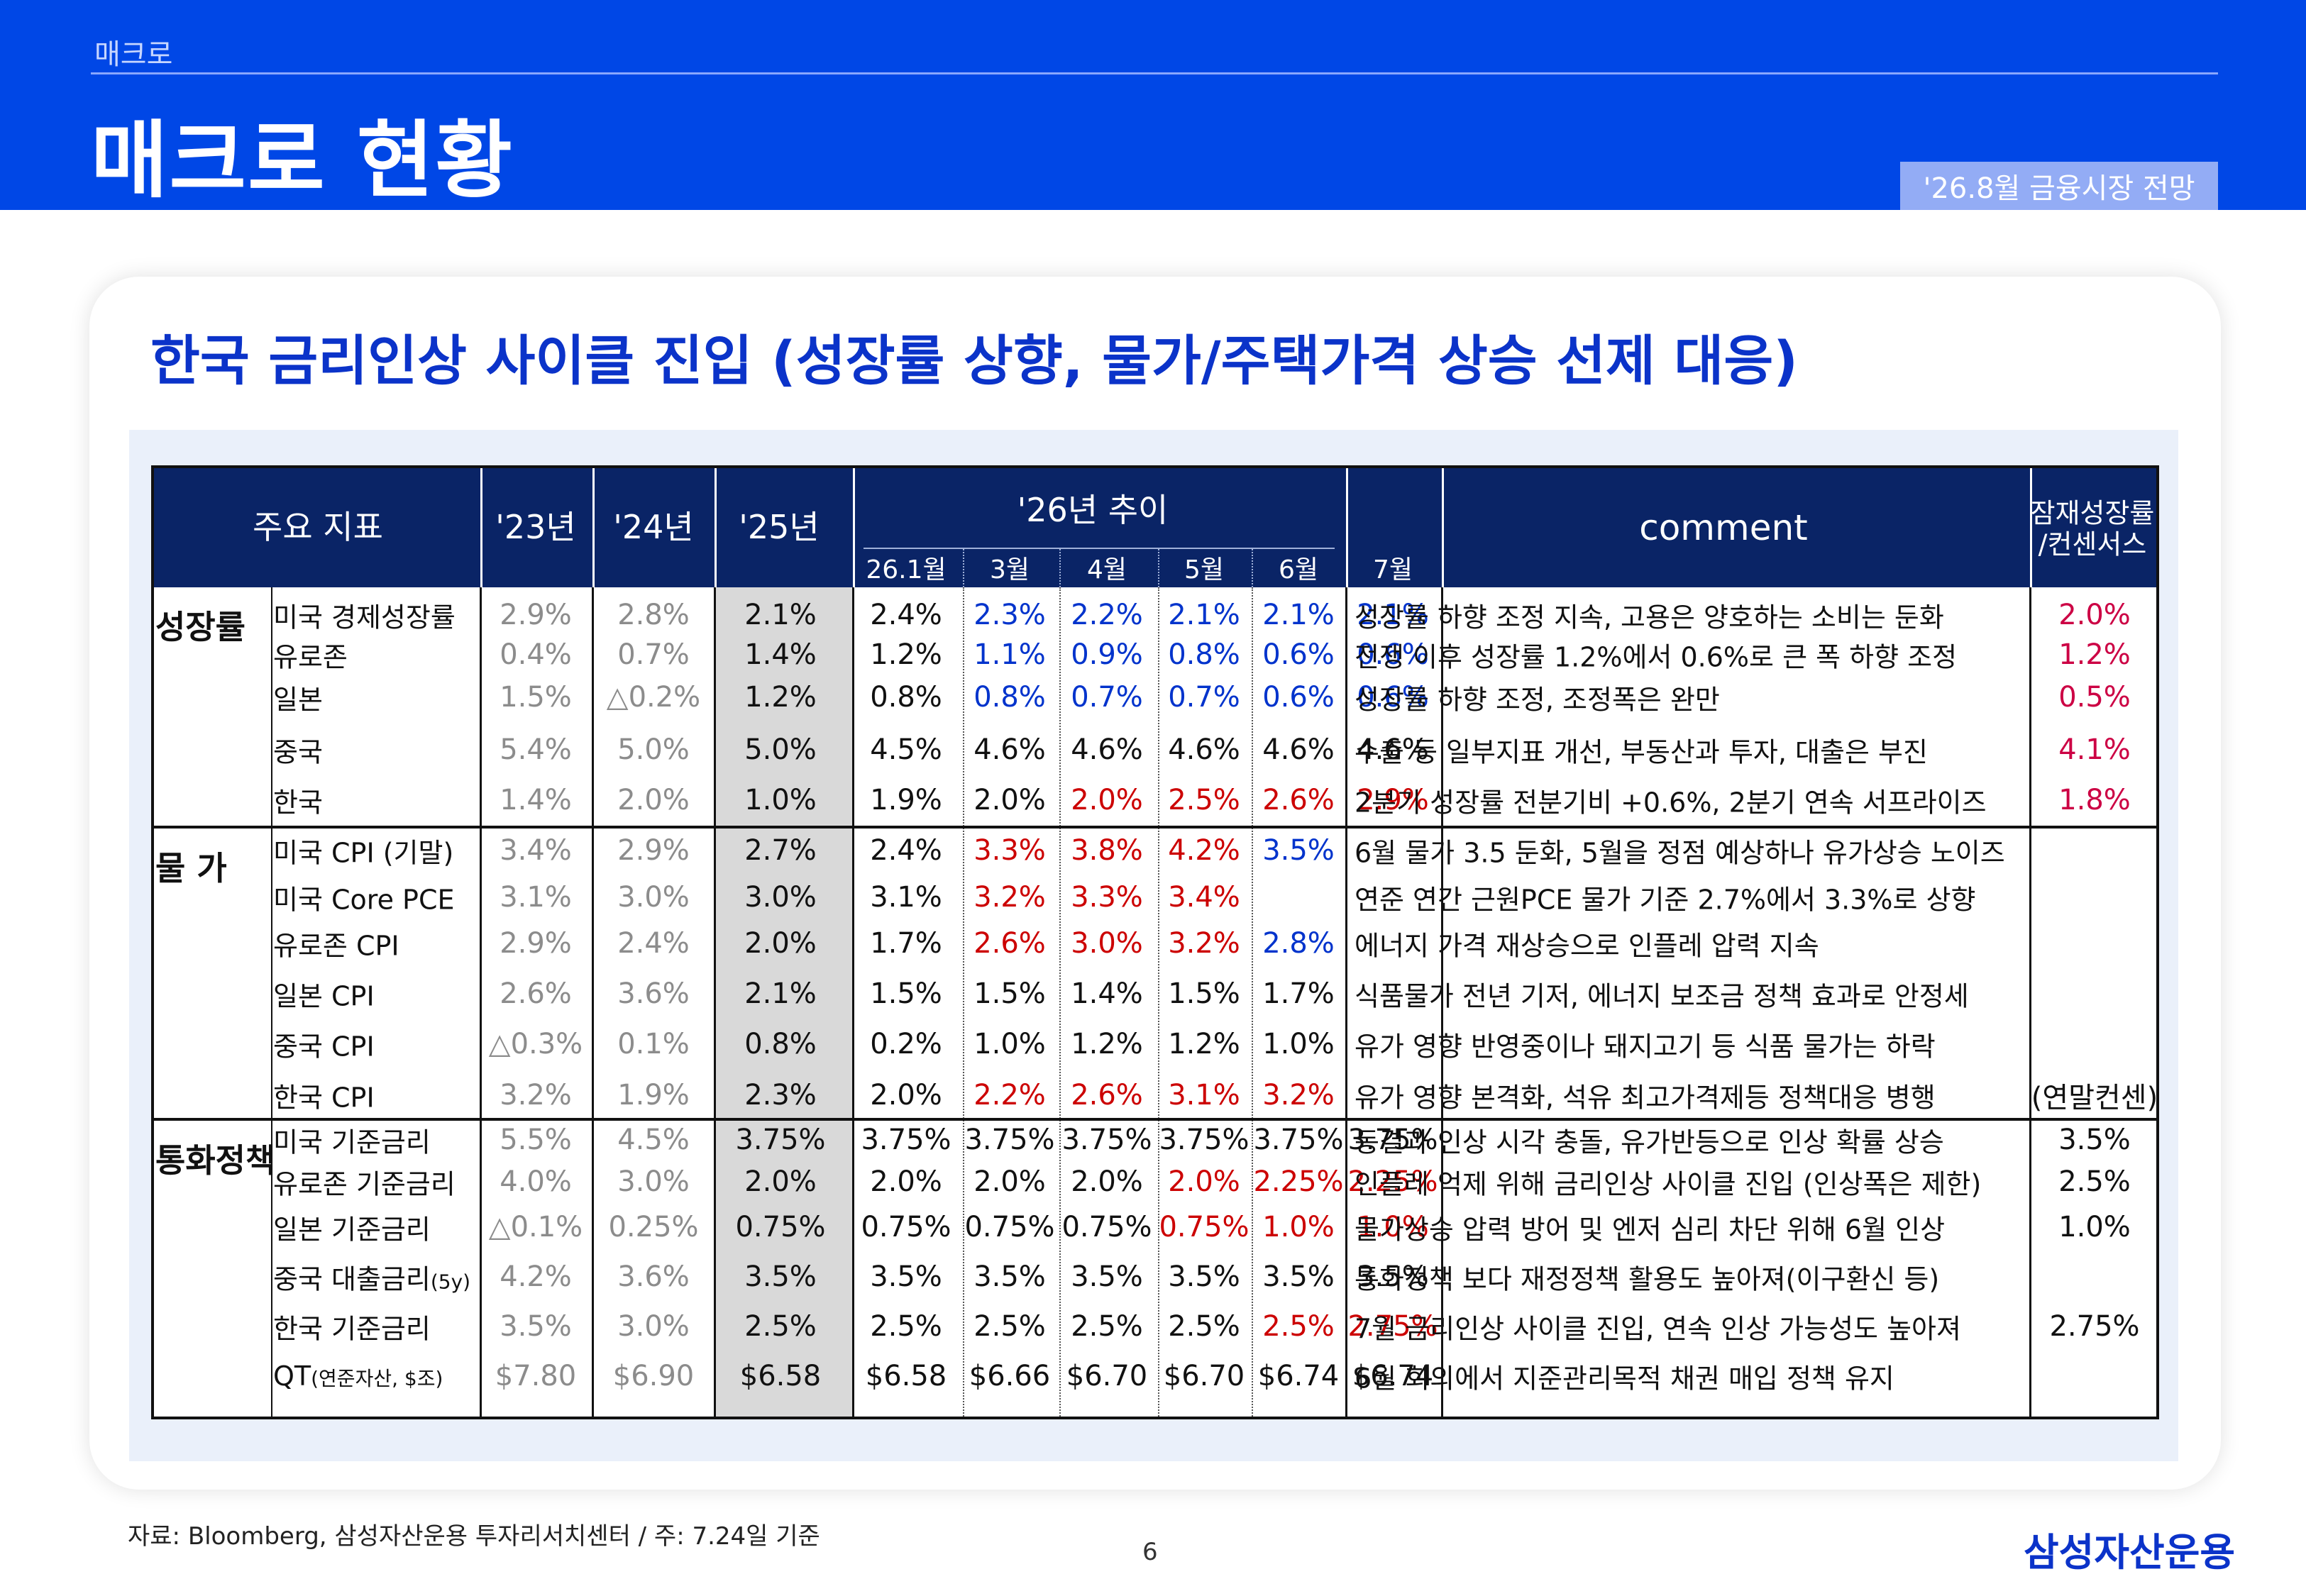  Describe the element at coordinates (1107, 897) in the screenshot. I see `value-month: 3.3%` at that location.